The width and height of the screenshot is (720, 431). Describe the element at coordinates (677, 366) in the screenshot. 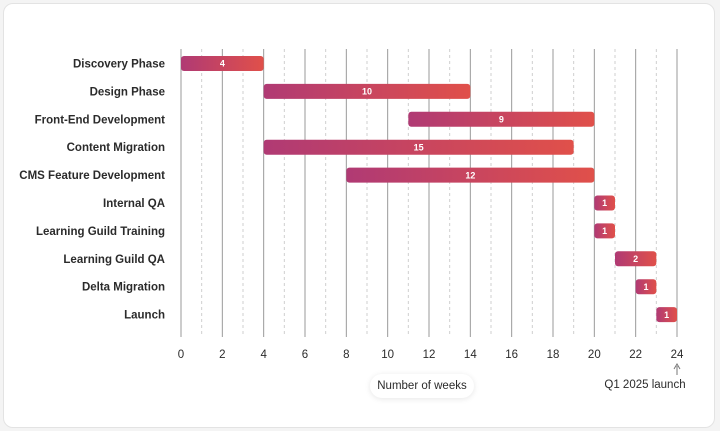

I see `launch-arrow-head` at that location.